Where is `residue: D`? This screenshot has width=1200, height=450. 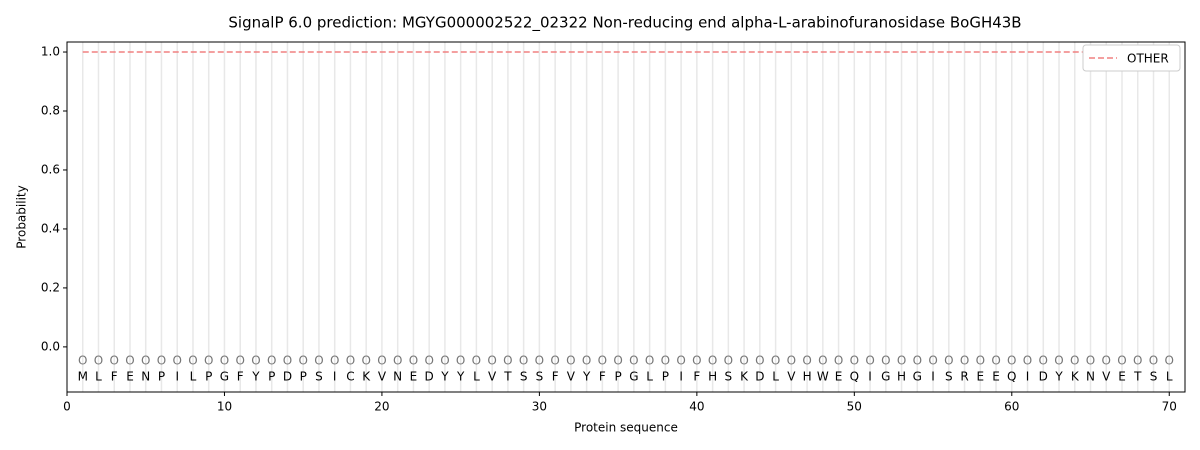
residue: D is located at coordinates (287, 377).